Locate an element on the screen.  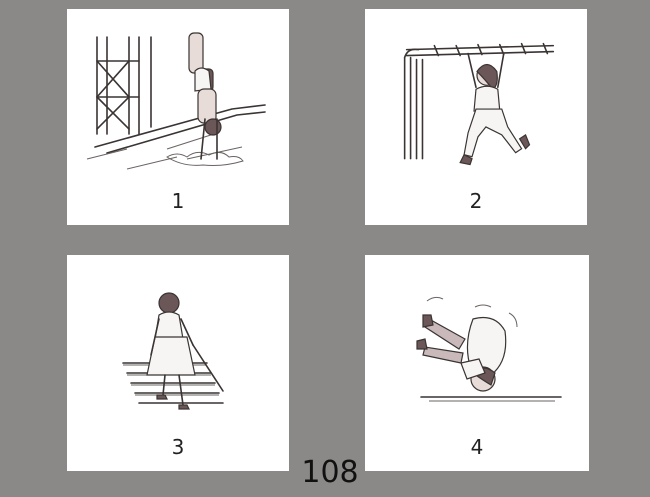
panel-number: 1 is located at coordinates (178, 201).